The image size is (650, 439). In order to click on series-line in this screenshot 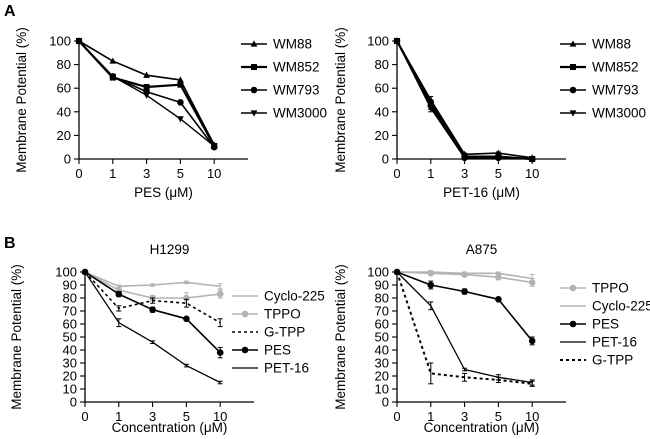, I will do `click(464, 100)`.